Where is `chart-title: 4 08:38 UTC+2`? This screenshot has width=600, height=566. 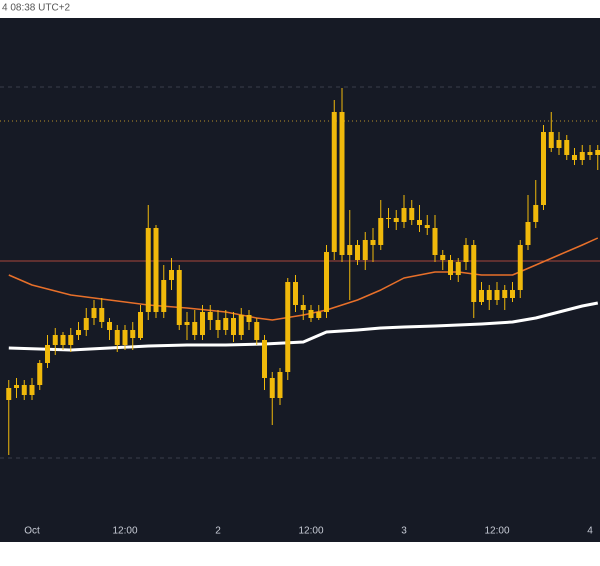
chart-title: 4 08:38 UTC+2 is located at coordinates (36, 8).